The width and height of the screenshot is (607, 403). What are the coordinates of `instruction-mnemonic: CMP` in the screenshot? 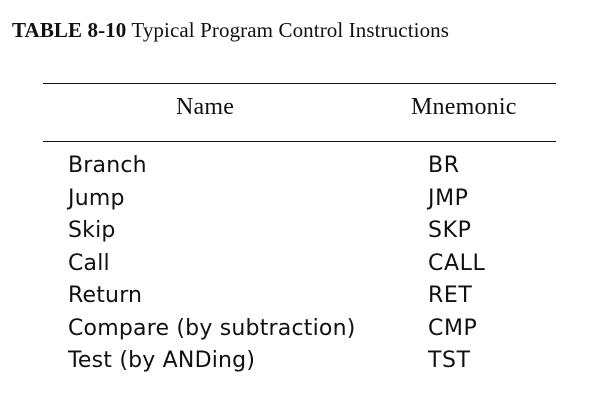 It's located at (453, 328).